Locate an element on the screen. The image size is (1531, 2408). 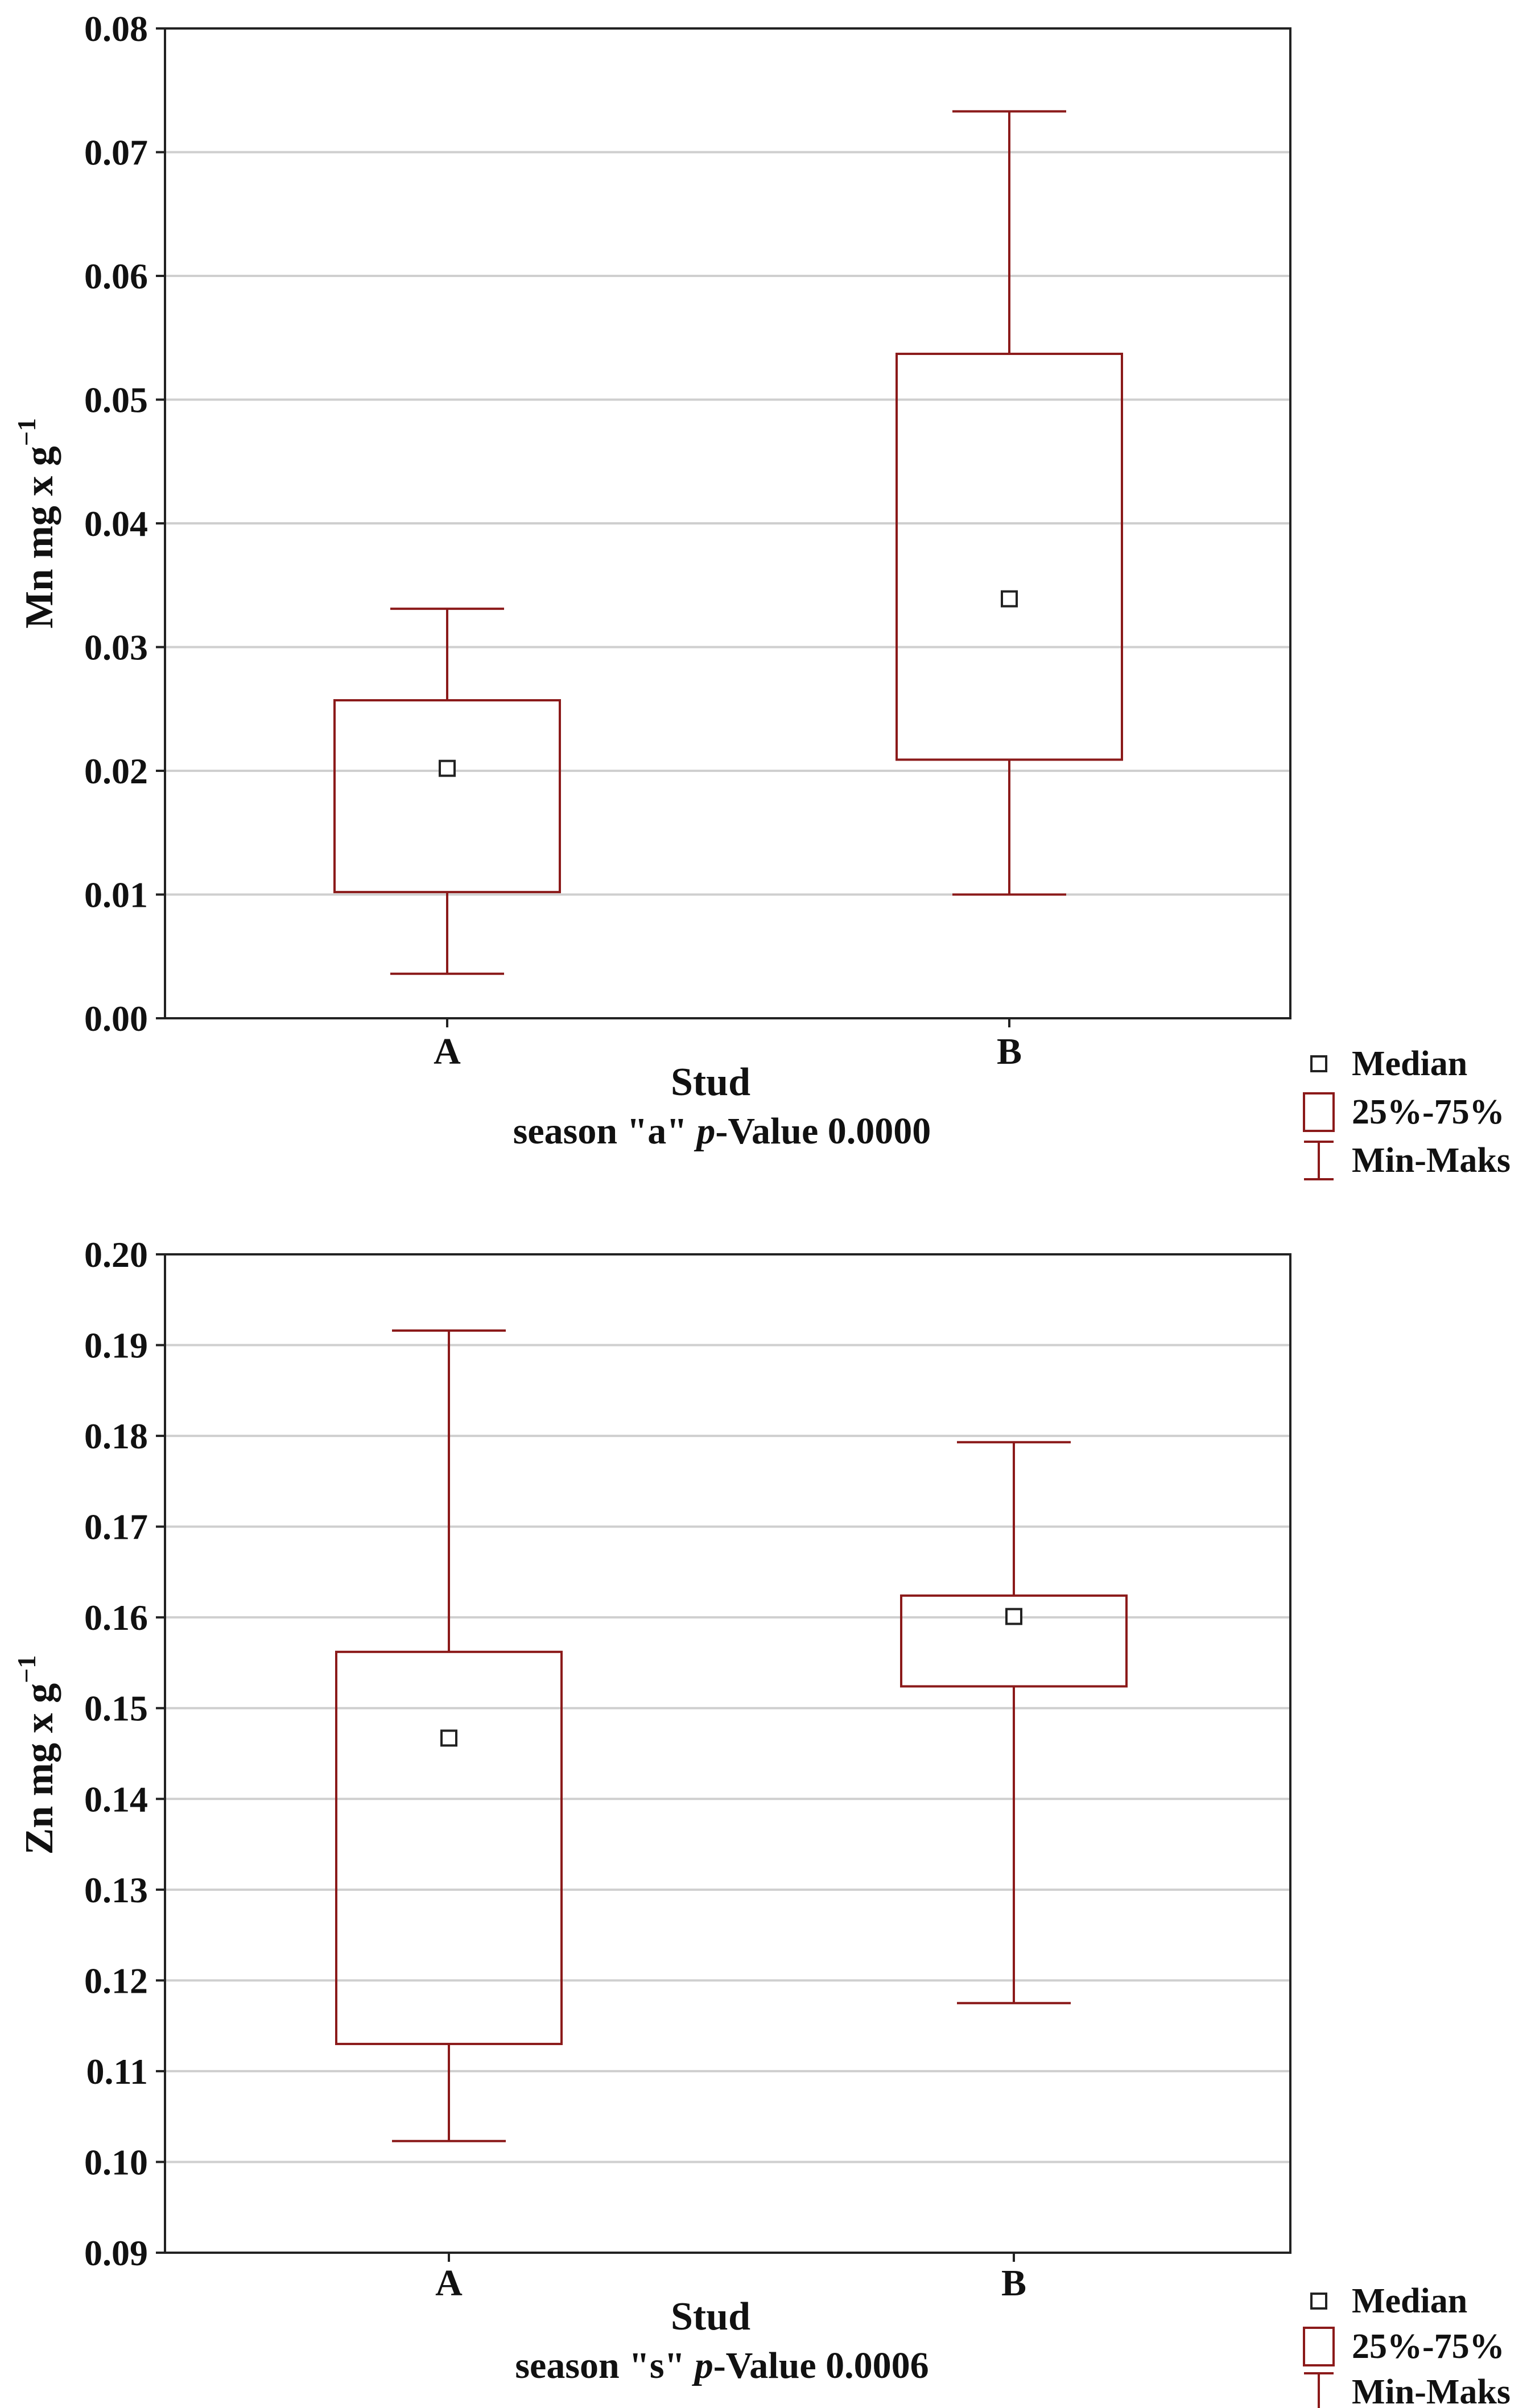
y-tick-label: 0.13 is located at coordinates (116, 1890).